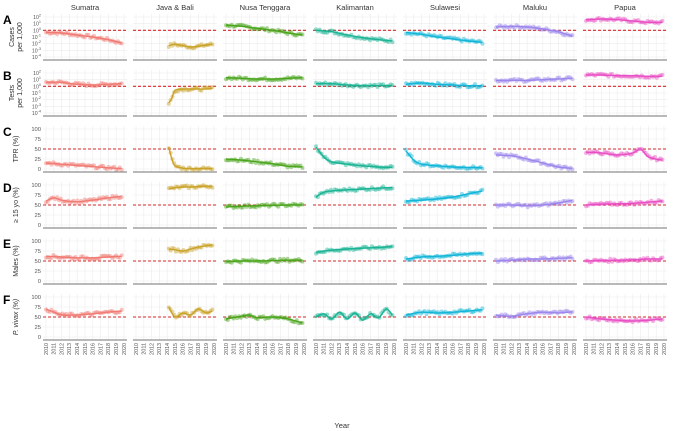 The image size is (685, 431). What do you see at coordinates (16, 261) in the screenshot?
I see `y-axis-label-e: Males (%)` at bounding box center [16, 261].